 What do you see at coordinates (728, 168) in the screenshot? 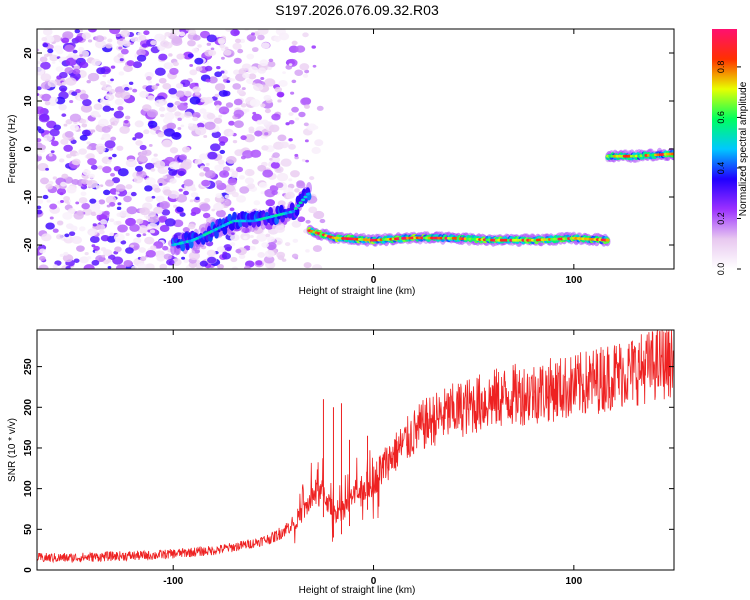
I see `colorbar-ticks: 0.0 0.2 0.4 0.6 0.8` at bounding box center [728, 168].